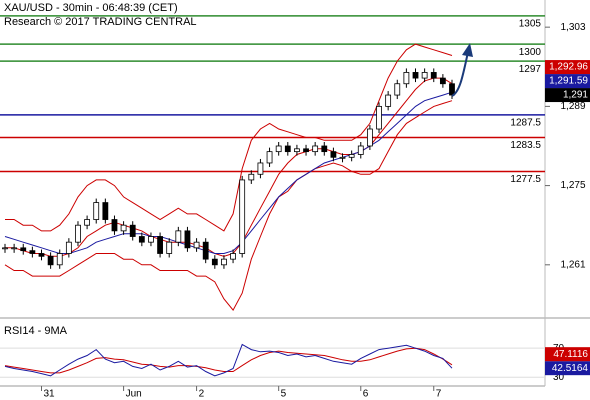 The width and height of the screenshot is (590, 400). I want to click on y-tick-label: 1,289, so click(572, 106).